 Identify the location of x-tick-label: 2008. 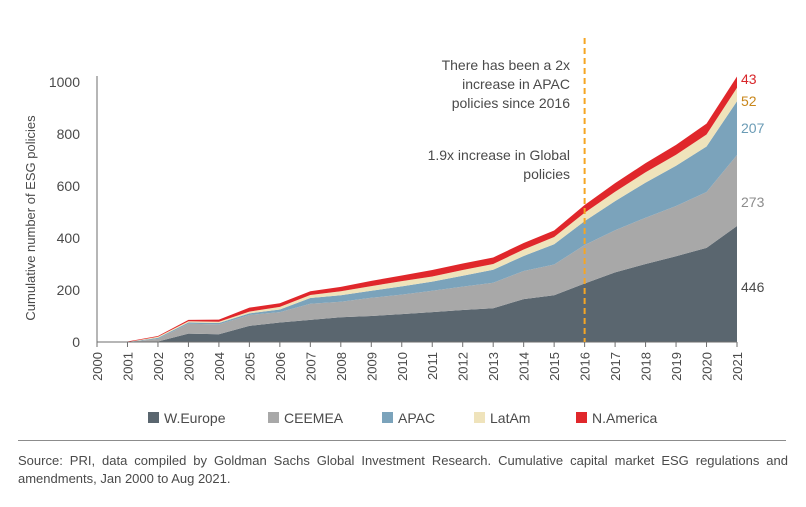
(341, 366).